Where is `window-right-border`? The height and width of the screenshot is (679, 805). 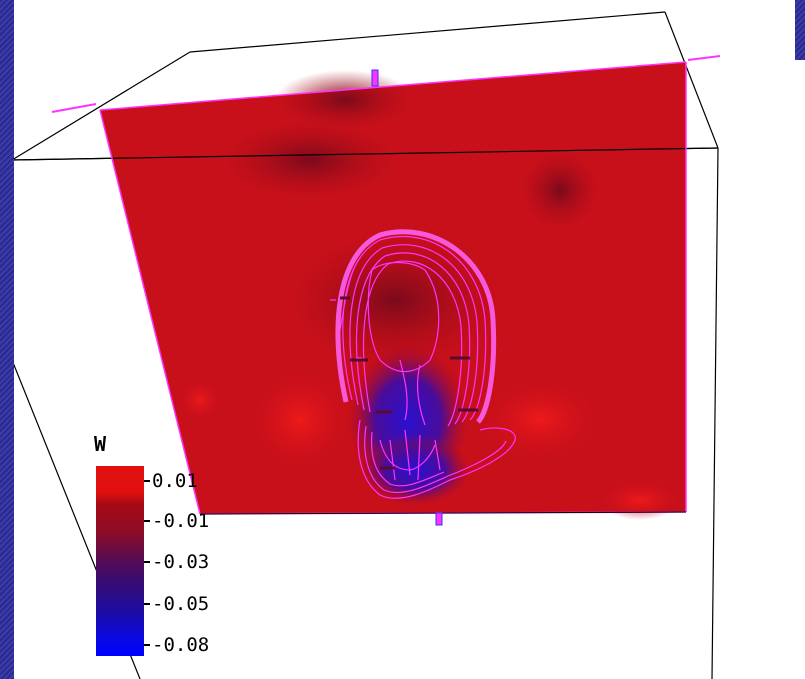
window-right-border is located at coordinates (800, 30).